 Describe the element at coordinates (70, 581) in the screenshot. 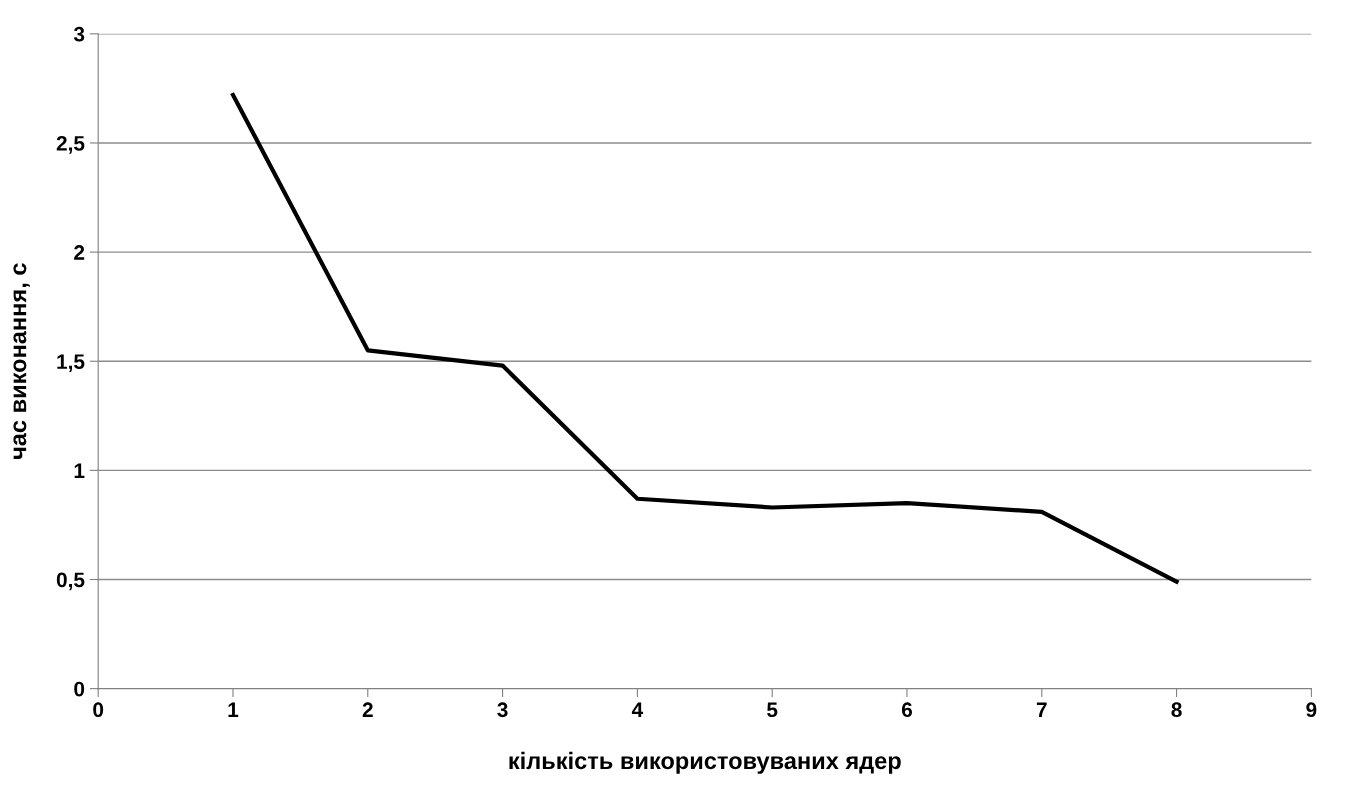

I see `y-tick-label: 0,5` at that location.